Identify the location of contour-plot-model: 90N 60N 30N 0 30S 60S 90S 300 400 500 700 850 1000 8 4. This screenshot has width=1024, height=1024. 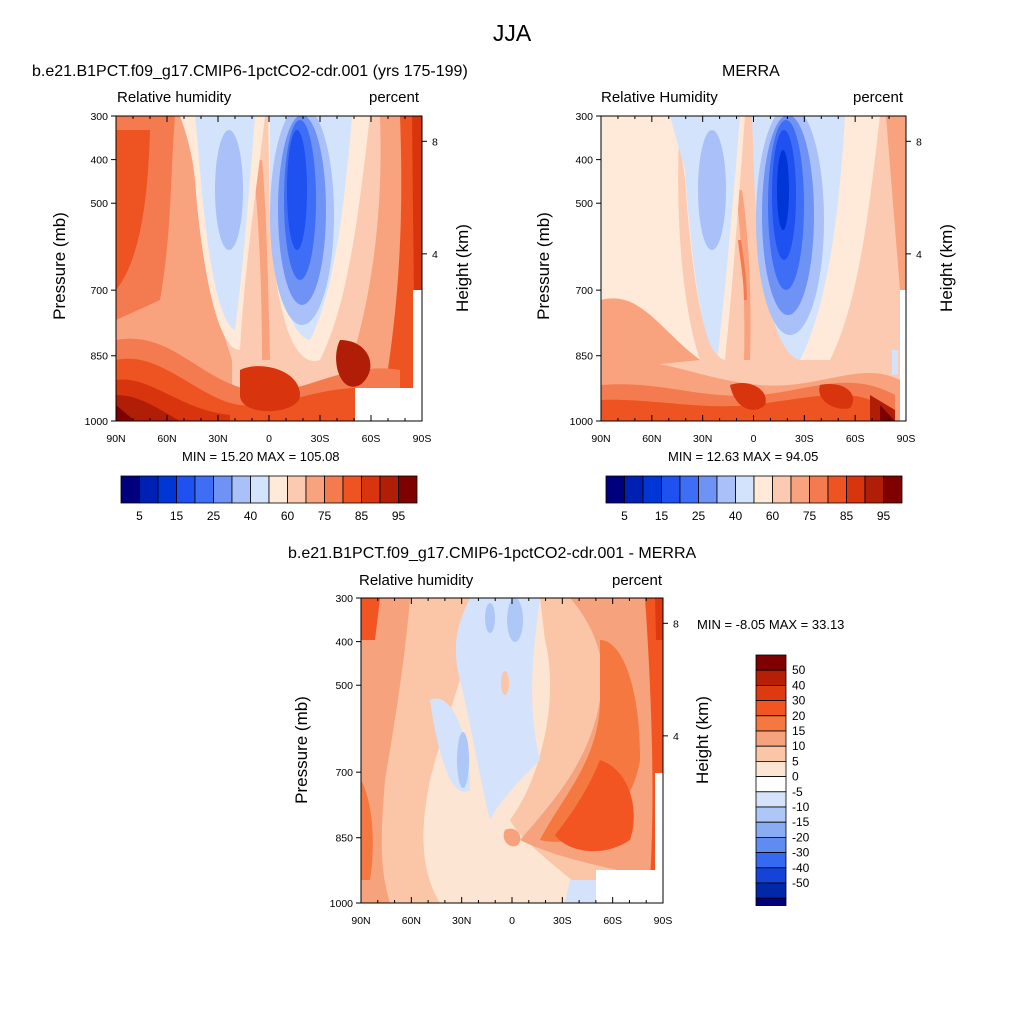
(261, 278).